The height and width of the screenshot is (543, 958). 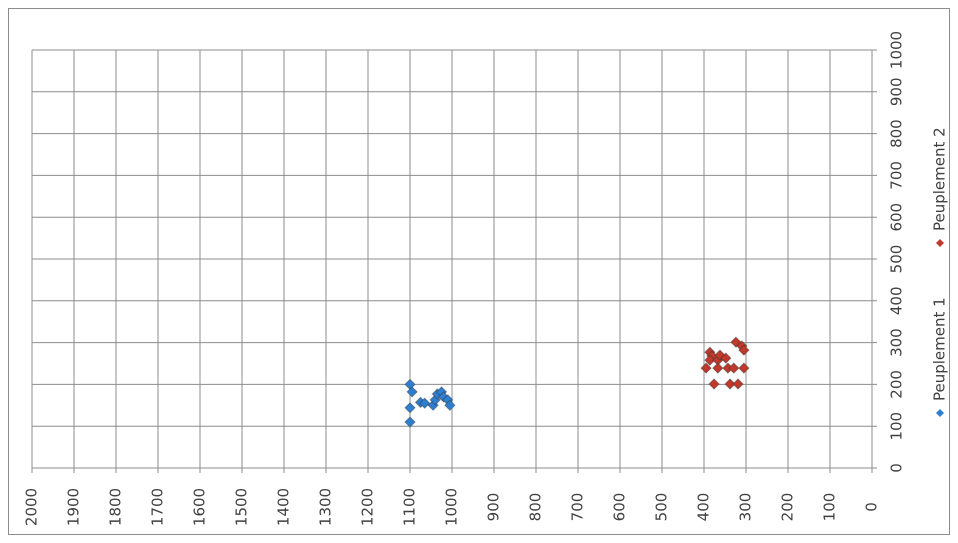 What do you see at coordinates (620, 507) in the screenshot?
I see `y-tick-label: 600` at bounding box center [620, 507].